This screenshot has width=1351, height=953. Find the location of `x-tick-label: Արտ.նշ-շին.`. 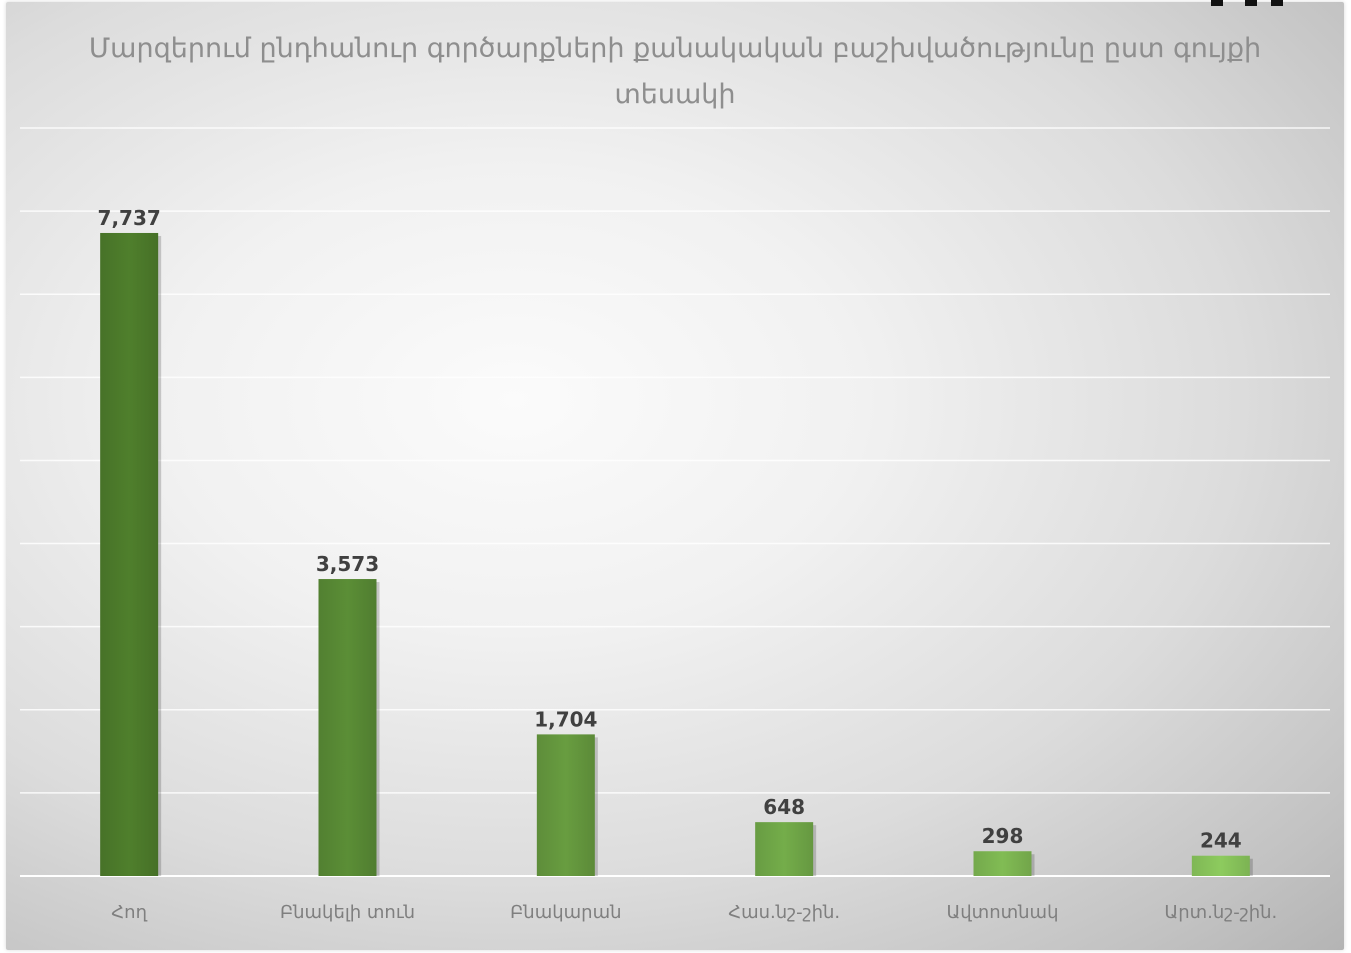

x-tick-label: Արտ.նշ-շին. is located at coordinates (1220, 912).